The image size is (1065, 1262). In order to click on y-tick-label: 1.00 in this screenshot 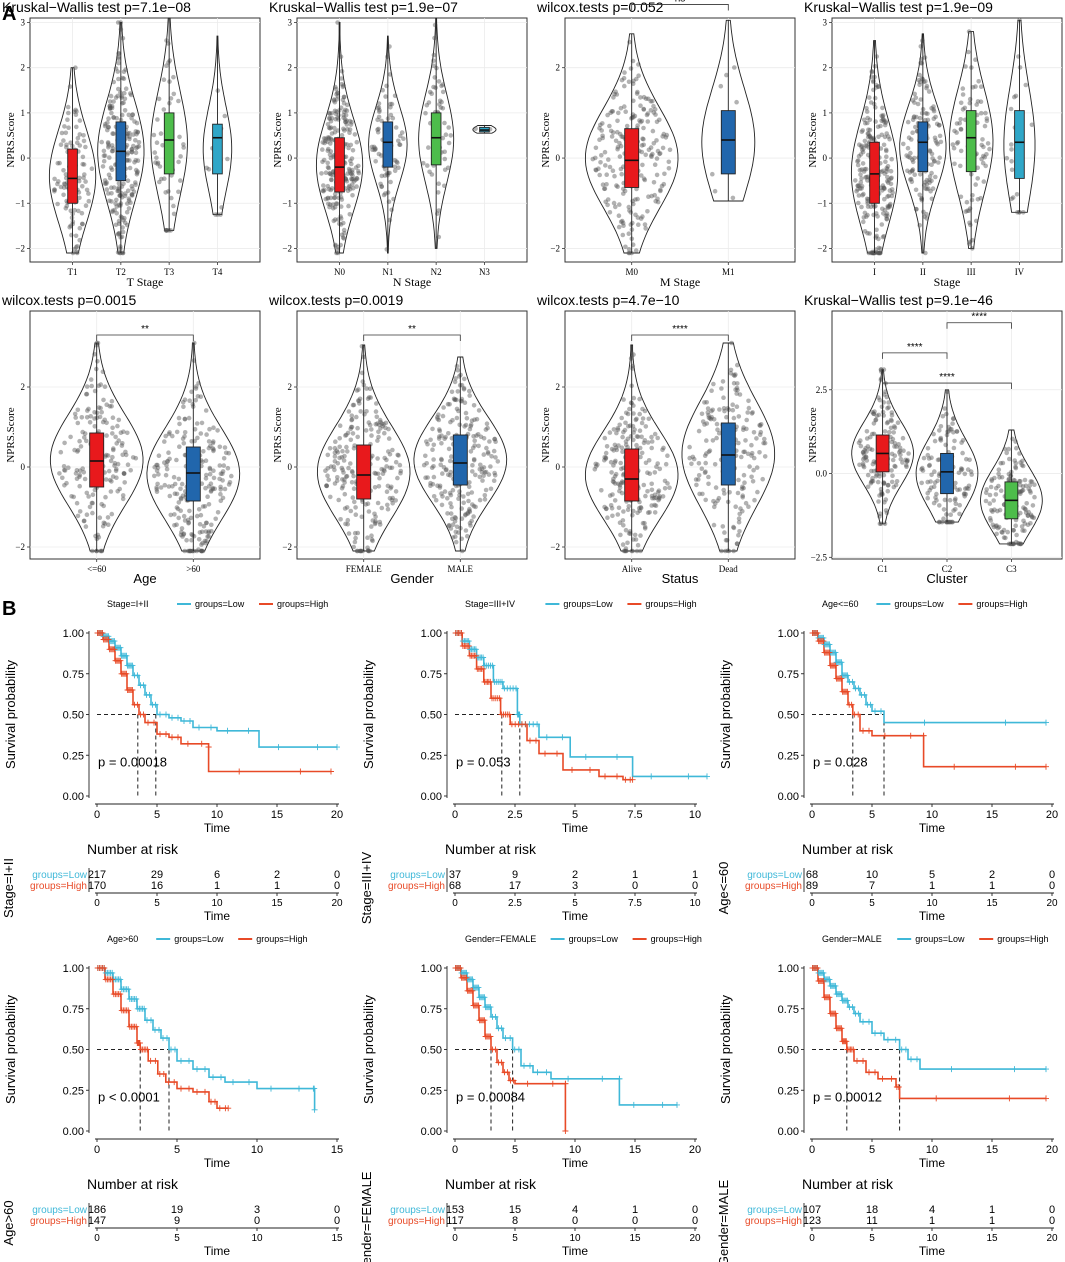, I will do `click(73, 634)`.